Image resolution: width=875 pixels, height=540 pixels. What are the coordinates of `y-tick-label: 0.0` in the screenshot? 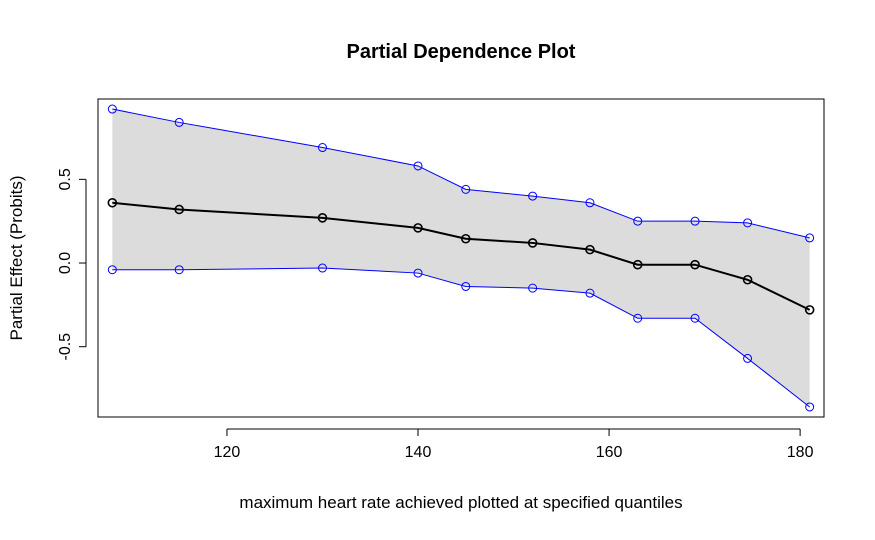 It's located at (65, 263).